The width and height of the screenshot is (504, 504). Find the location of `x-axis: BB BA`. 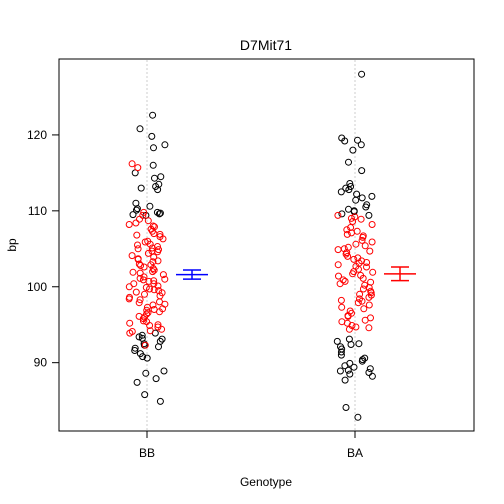

x-axis: BB BA is located at coordinates (251, 445).